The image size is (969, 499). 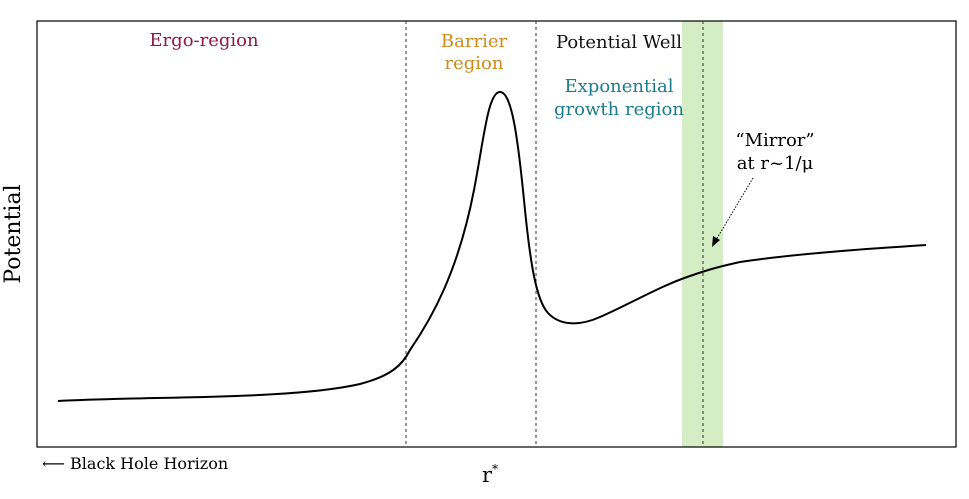 What do you see at coordinates (774, 140) in the screenshot?
I see `mirror-label-line1: “Mirror”` at bounding box center [774, 140].